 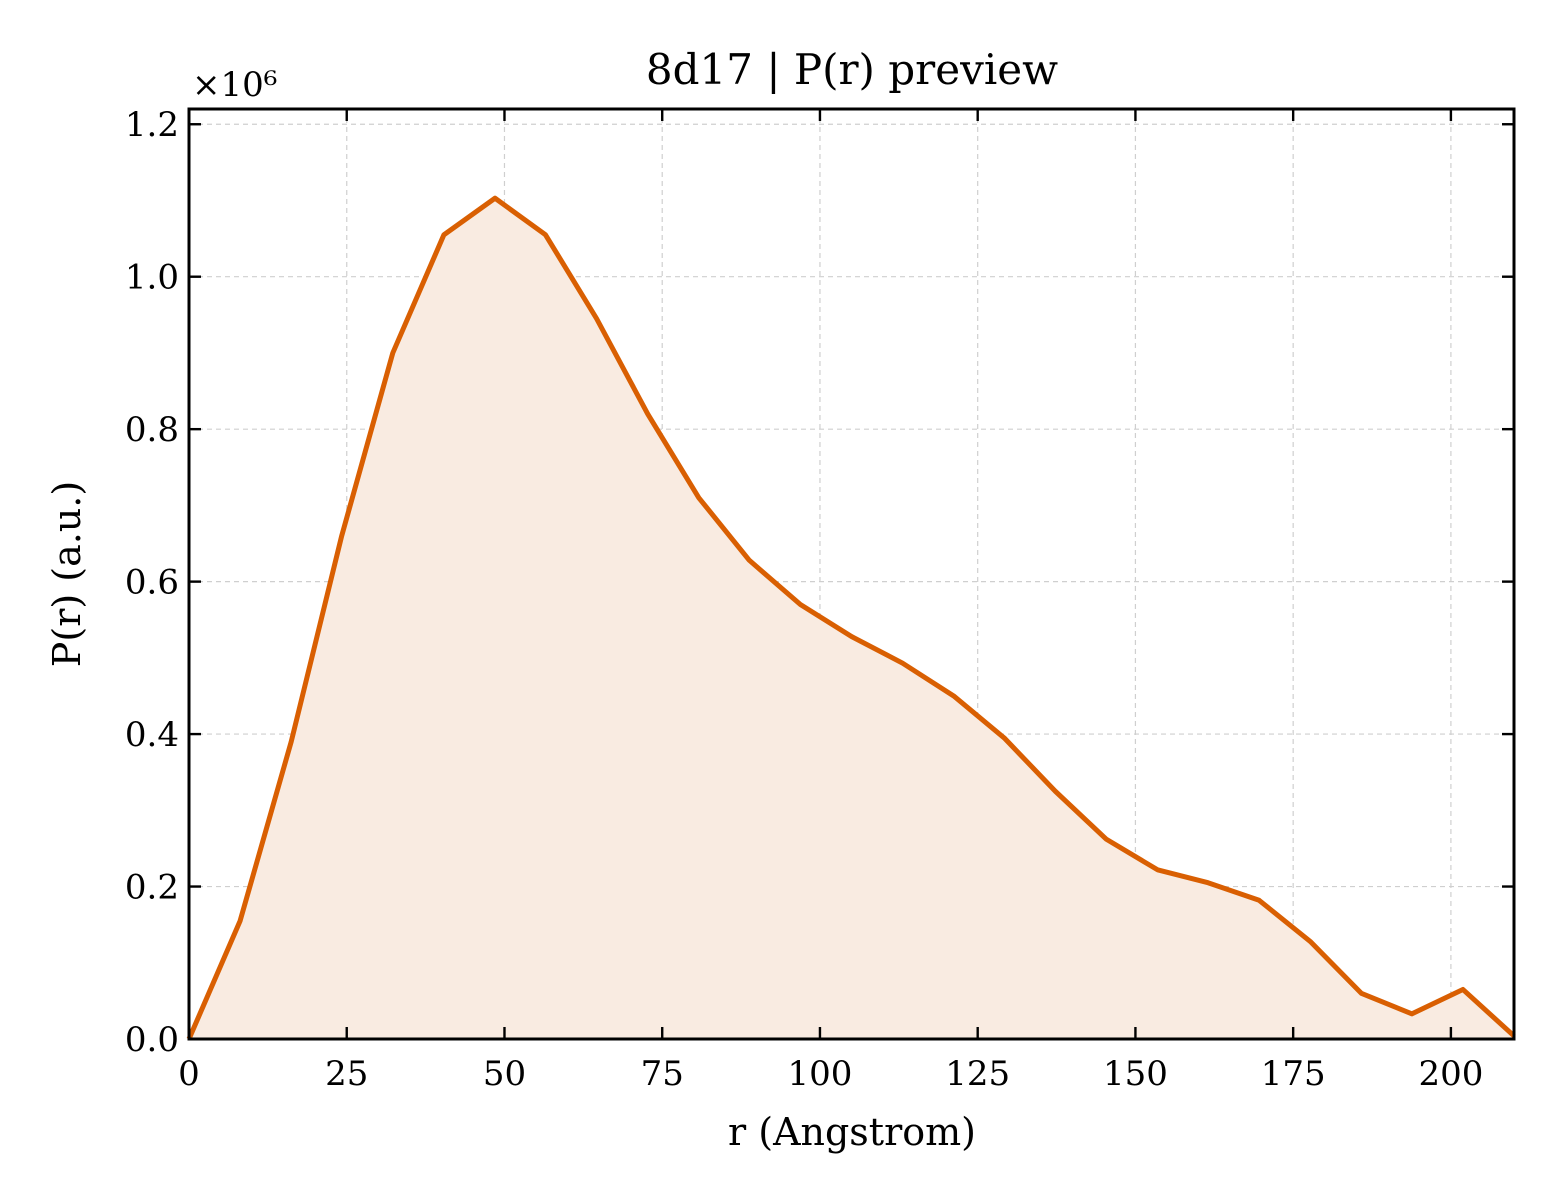 What do you see at coordinates (504, 1074) in the screenshot?
I see `x-tick-label: 50` at bounding box center [504, 1074].